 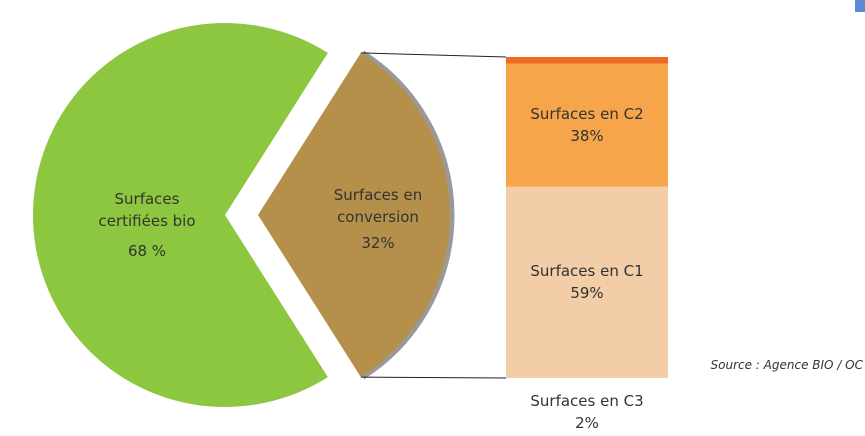 What do you see at coordinates (587, 293) in the screenshot?
I see `label: 59%` at bounding box center [587, 293].